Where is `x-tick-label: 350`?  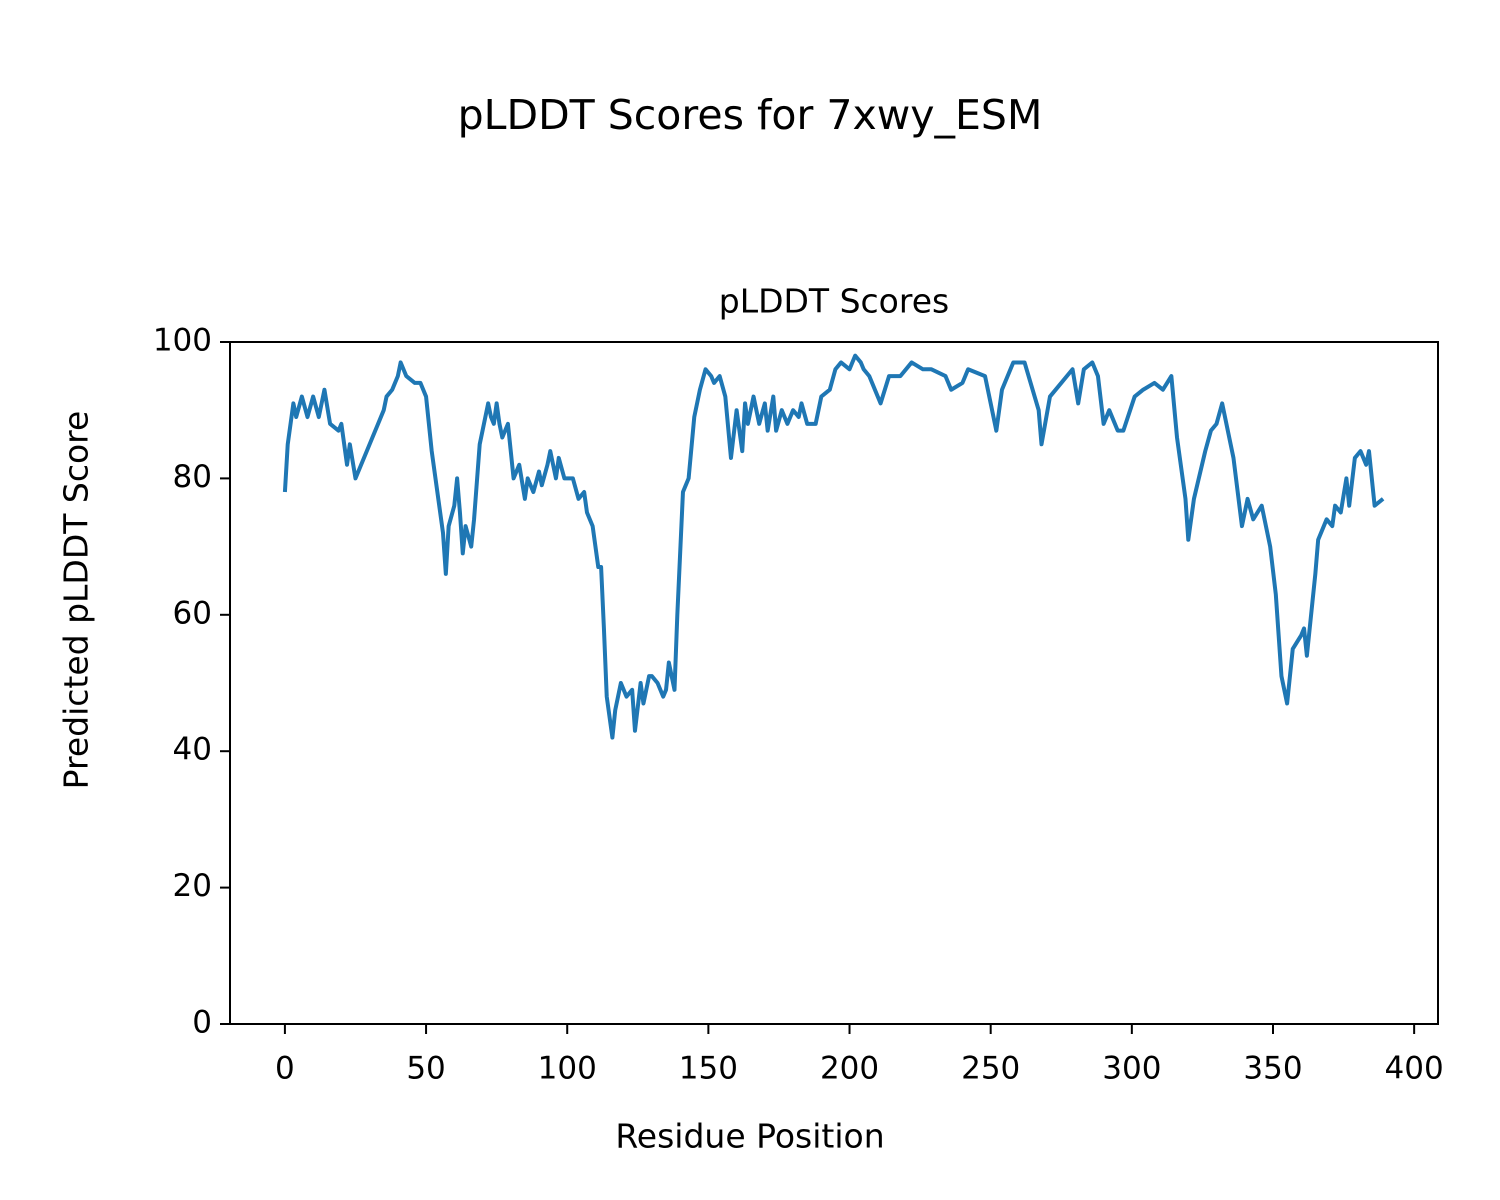
x-tick-label: 350 is located at coordinates (1272, 1069).